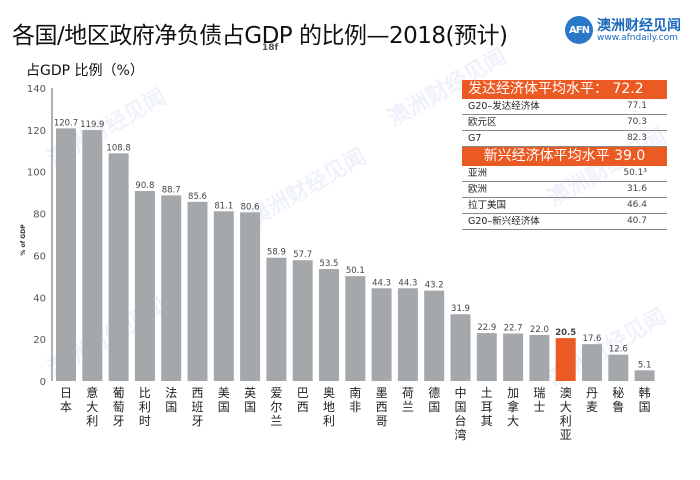 The height and width of the screenshot is (480, 700). Describe the element at coordinates (482, 122) in the screenshot. I see `panel-row-label: 欧元区` at that location.